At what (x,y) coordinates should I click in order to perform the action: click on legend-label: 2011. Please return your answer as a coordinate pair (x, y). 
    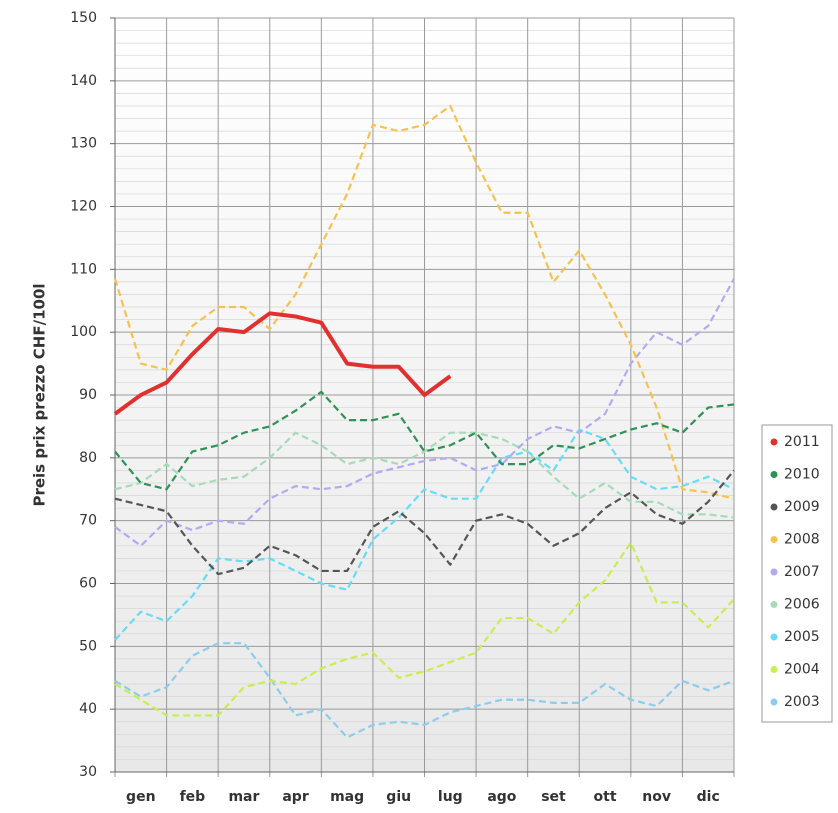
    Looking at the image, I should click on (802, 442).